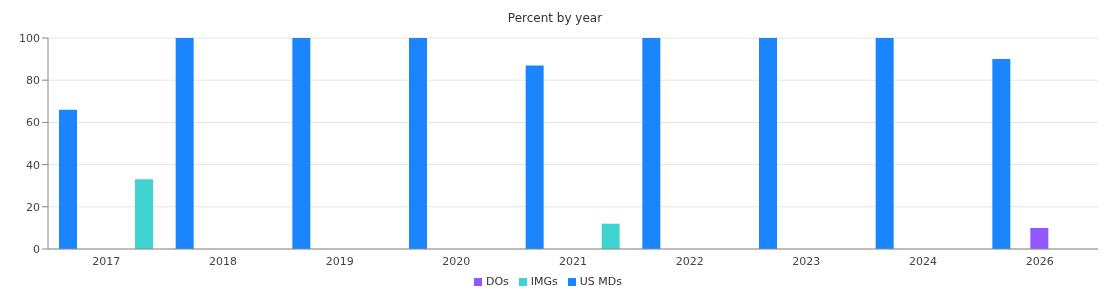  What do you see at coordinates (33, 207) in the screenshot?
I see `y-tick-label: 20` at bounding box center [33, 207].